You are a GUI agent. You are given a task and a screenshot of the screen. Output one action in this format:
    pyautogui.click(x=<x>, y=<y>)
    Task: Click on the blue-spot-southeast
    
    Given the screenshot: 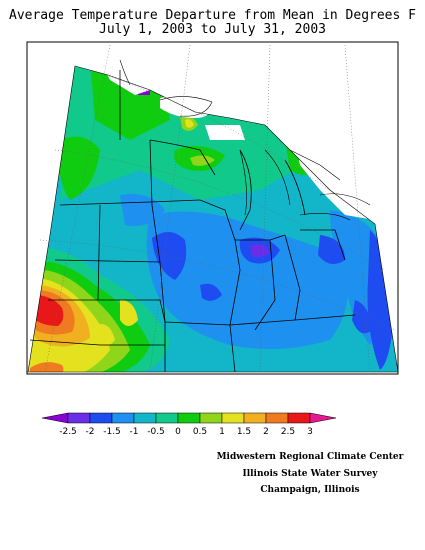 What is the action you would take?
    pyautogui.click(x=362, y=317)
    